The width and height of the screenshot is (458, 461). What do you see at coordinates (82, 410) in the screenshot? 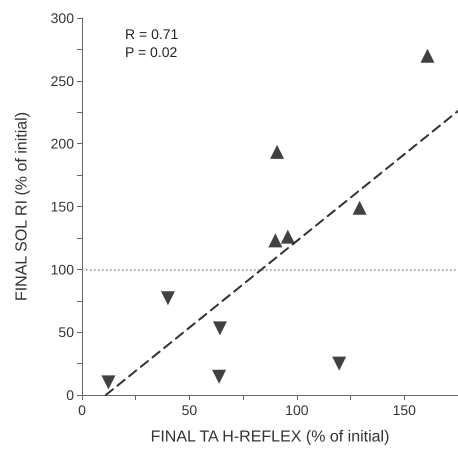
I see `x-tick-label: 0` at bounding box center [82, 410].